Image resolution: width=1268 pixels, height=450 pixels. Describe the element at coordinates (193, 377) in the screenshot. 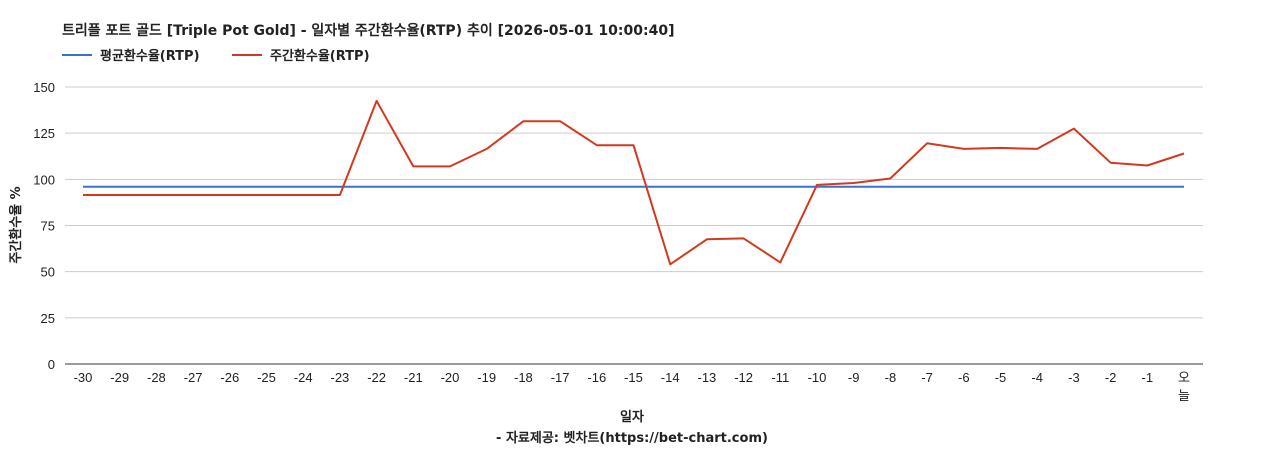

I see `x-tick-label: -27` at that location.